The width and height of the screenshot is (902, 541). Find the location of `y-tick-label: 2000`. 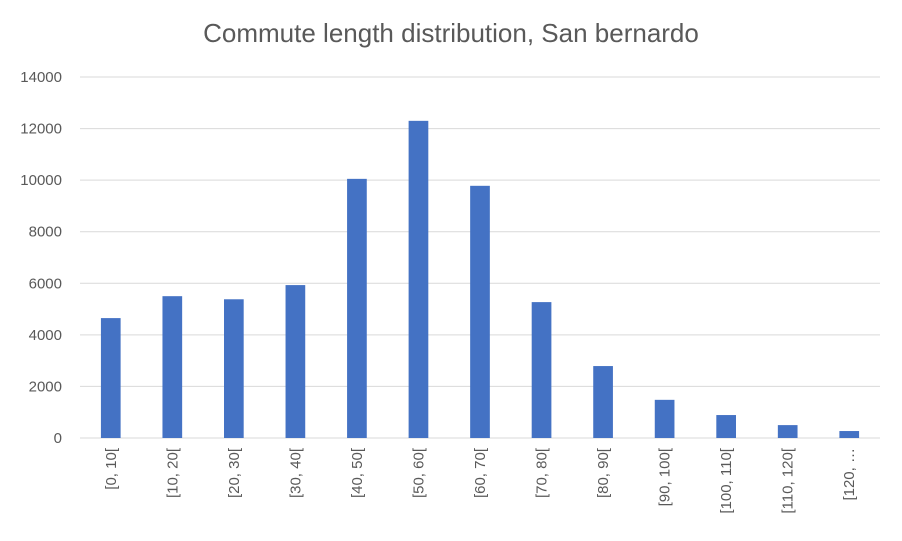

y-tick-label: 2000 is located at coordinates (45, 386).